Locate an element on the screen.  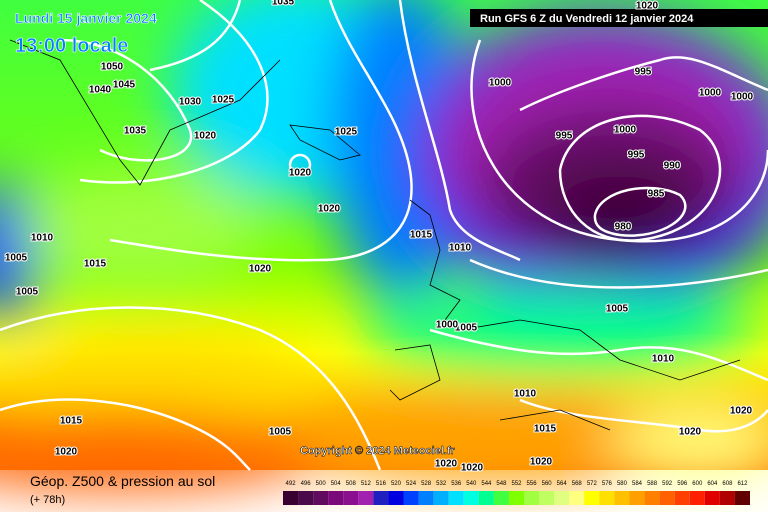
legend-label: 568 is located at coordinates (577, 484).